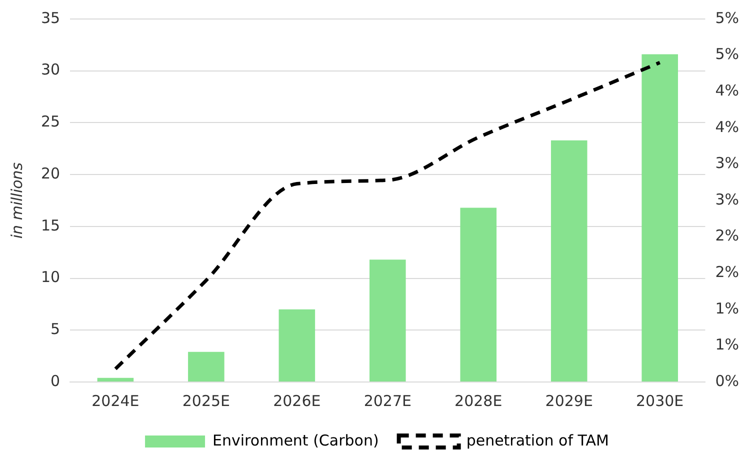 Image resolution: width=754 pixels, height=464 pixels. I want to click on x-tick-label: 2027E, so click(388, 401).